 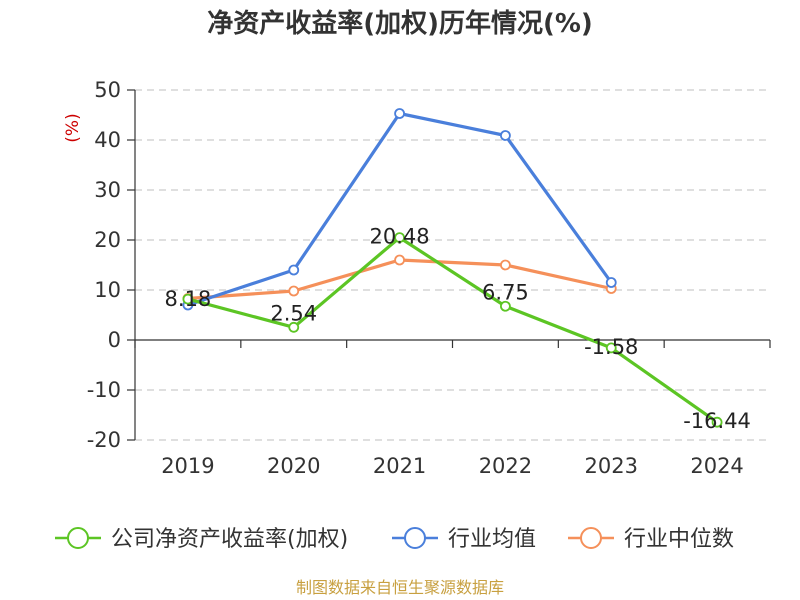 What do you see at coordinates (104, 390) in the screenshot?
I see `y-tick-label: -10` at bounding box center [104, 390].